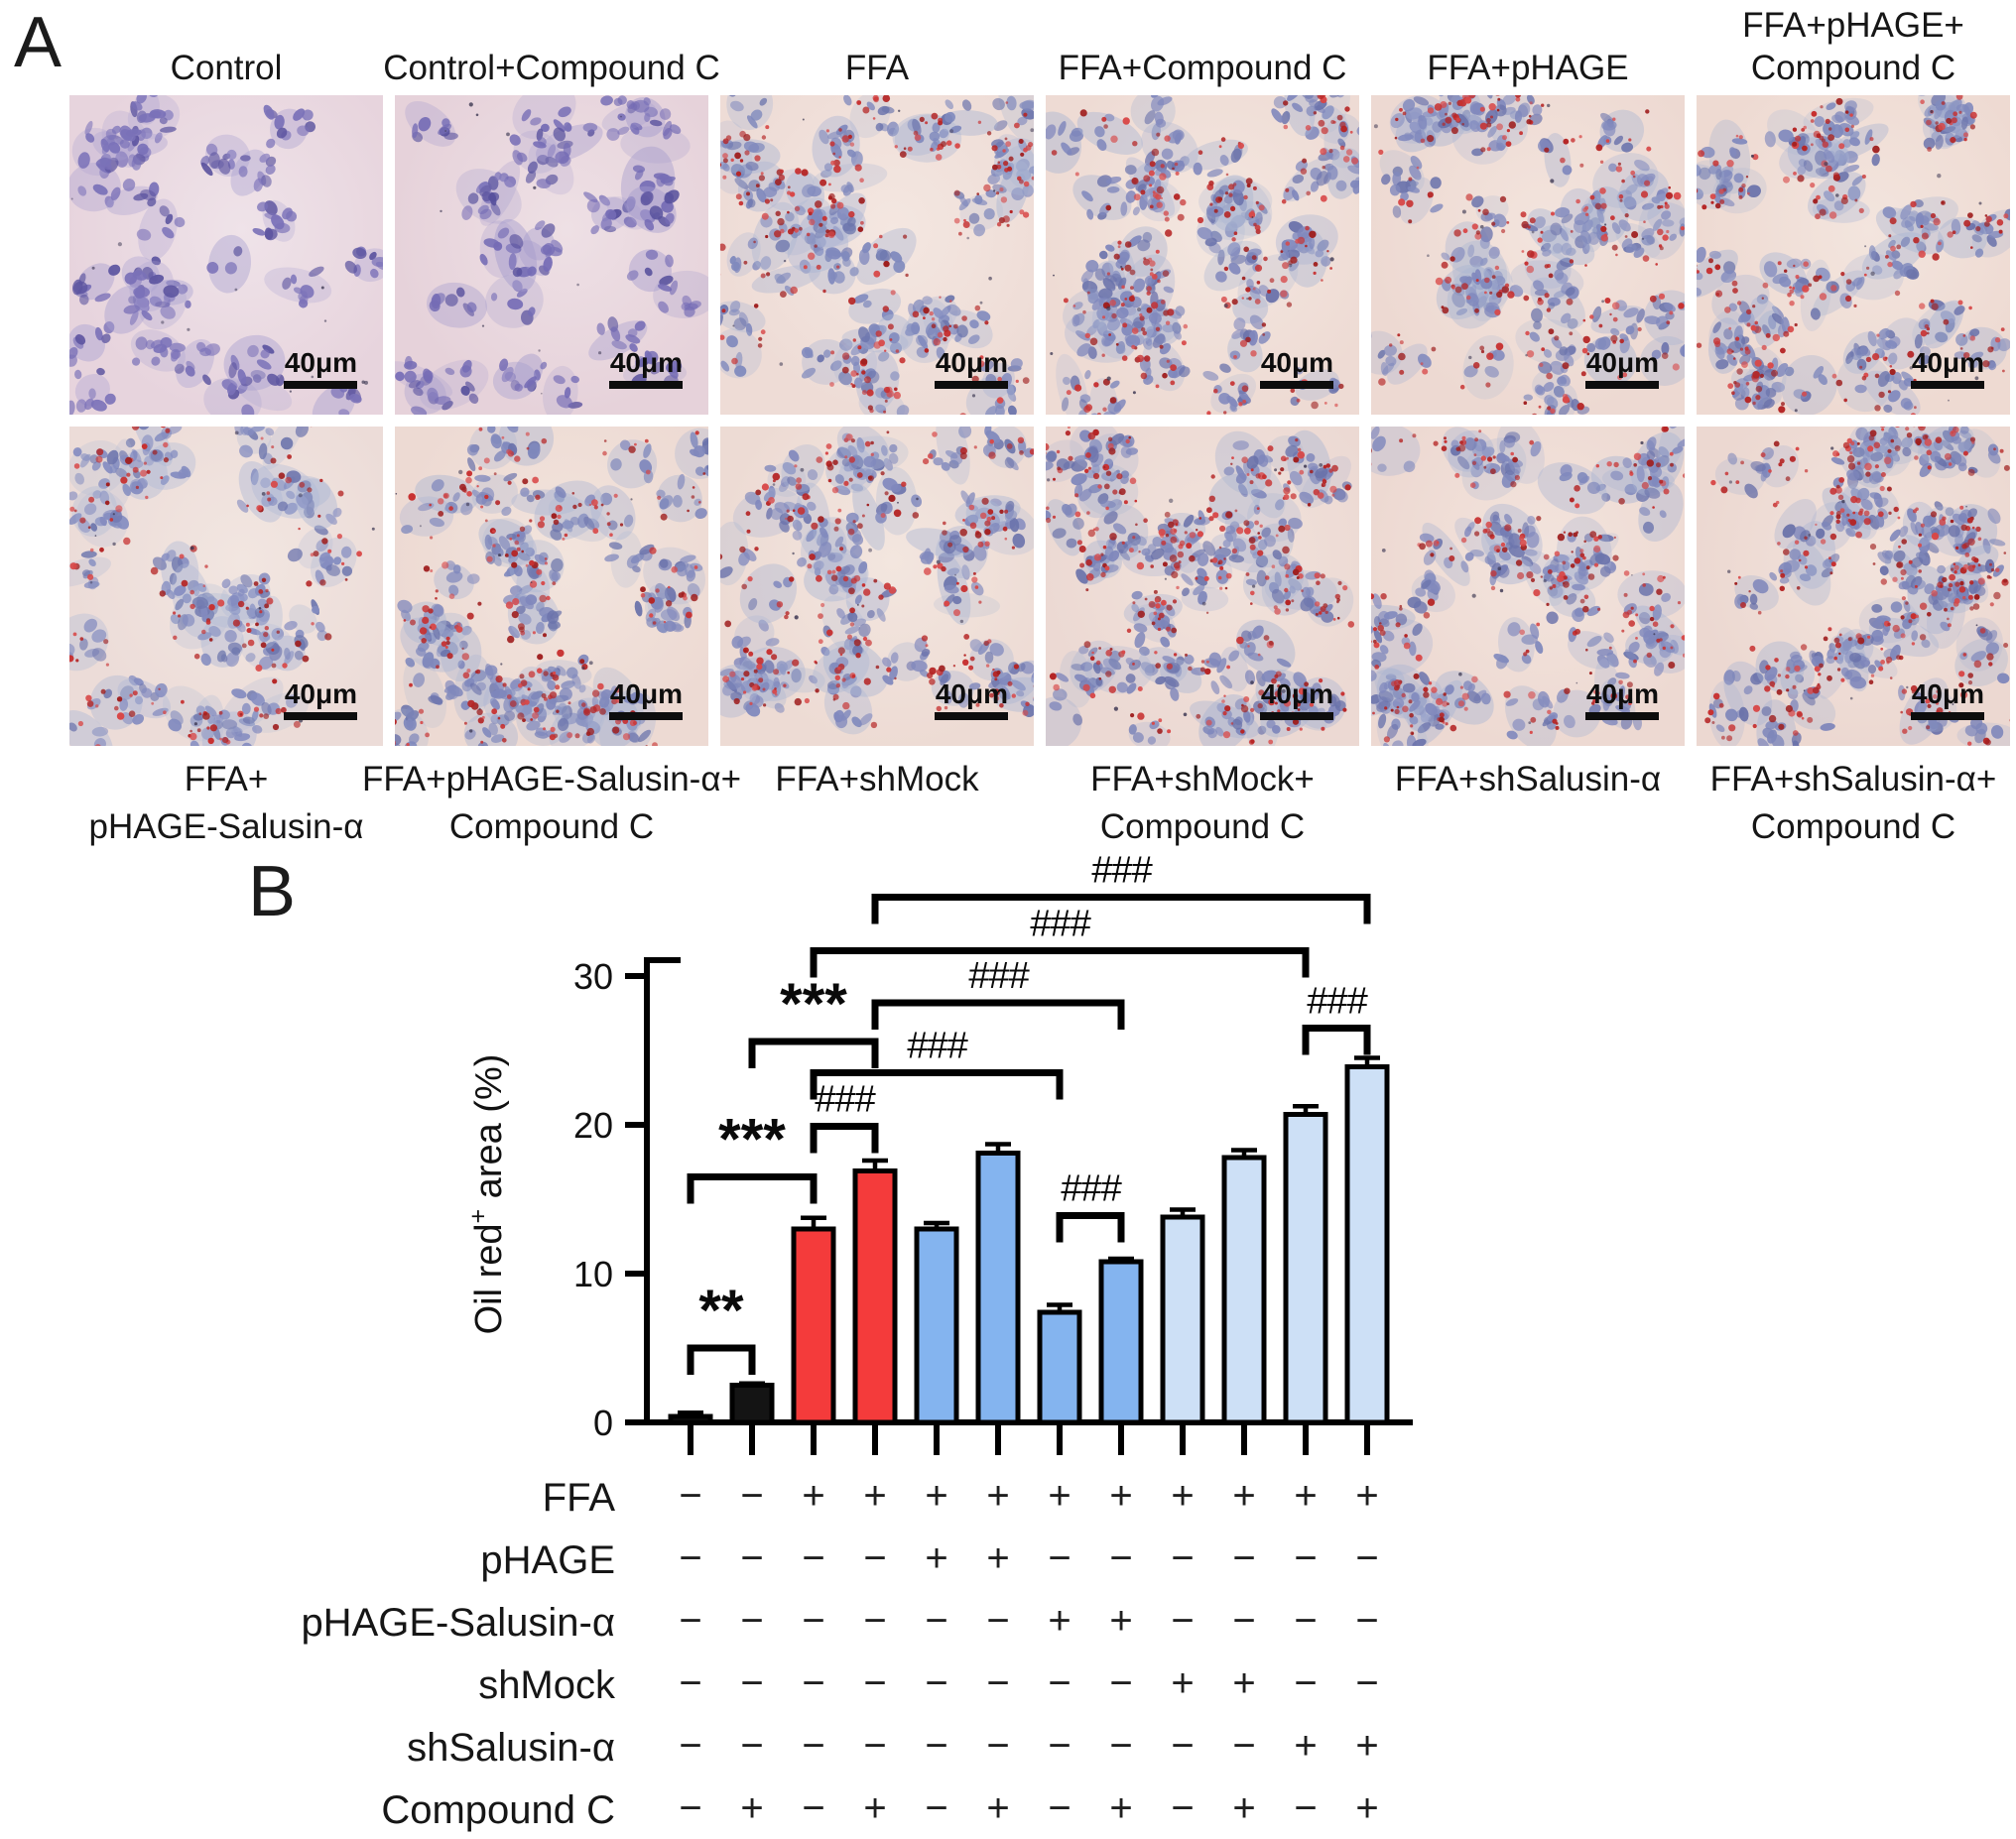 The width and height of the screenshot is (2016, 1839). Describe the element at coordinates (1202, 826) in the screenshot. I see `micrograph-label-line: Compound C` at that location.